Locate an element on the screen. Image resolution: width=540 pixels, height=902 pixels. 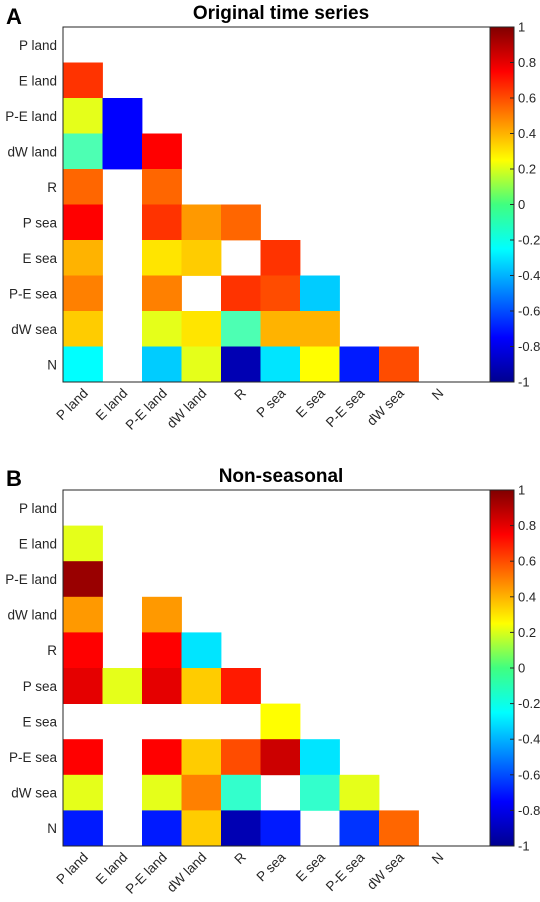
x-tick-label: P-E land is located at coordinates (146, 873).